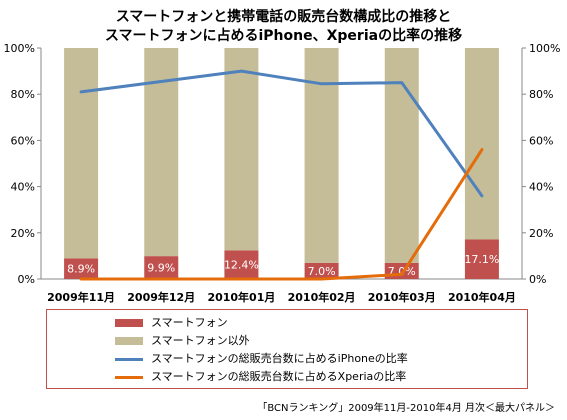 The image size is (567, 420). Describe the element at coordinates (189, 322) in the screenshot. I see `legend-label-smartphone: スマートフォン` at that location.